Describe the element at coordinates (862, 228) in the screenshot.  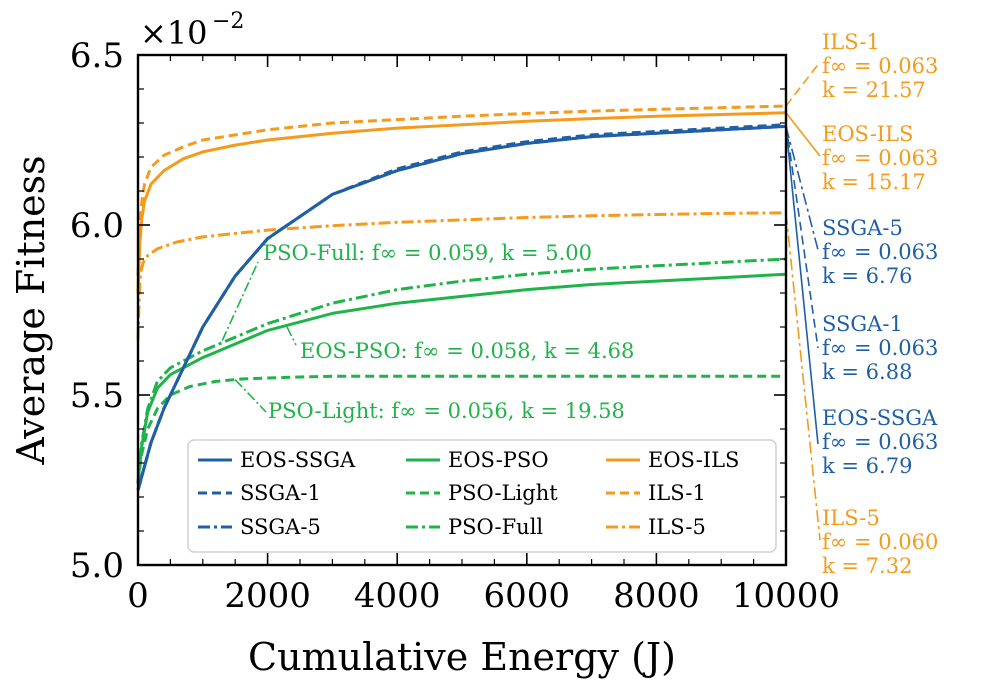
I see `side-annotation-ssga-5-line0: SSGA-5` at that location.